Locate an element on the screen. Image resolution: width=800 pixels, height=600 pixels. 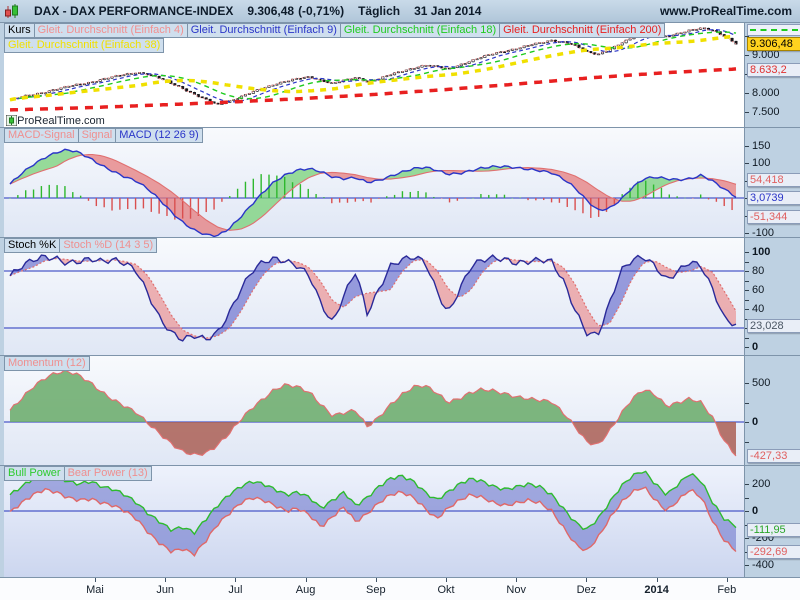
axis-label-bullbear: -400 is located at coordinates (763, 565).